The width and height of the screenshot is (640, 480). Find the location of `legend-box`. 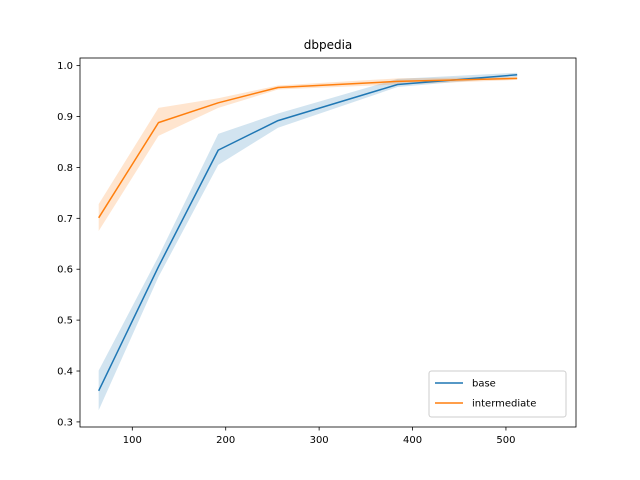

legend-box is located at coordinates (497, 394).